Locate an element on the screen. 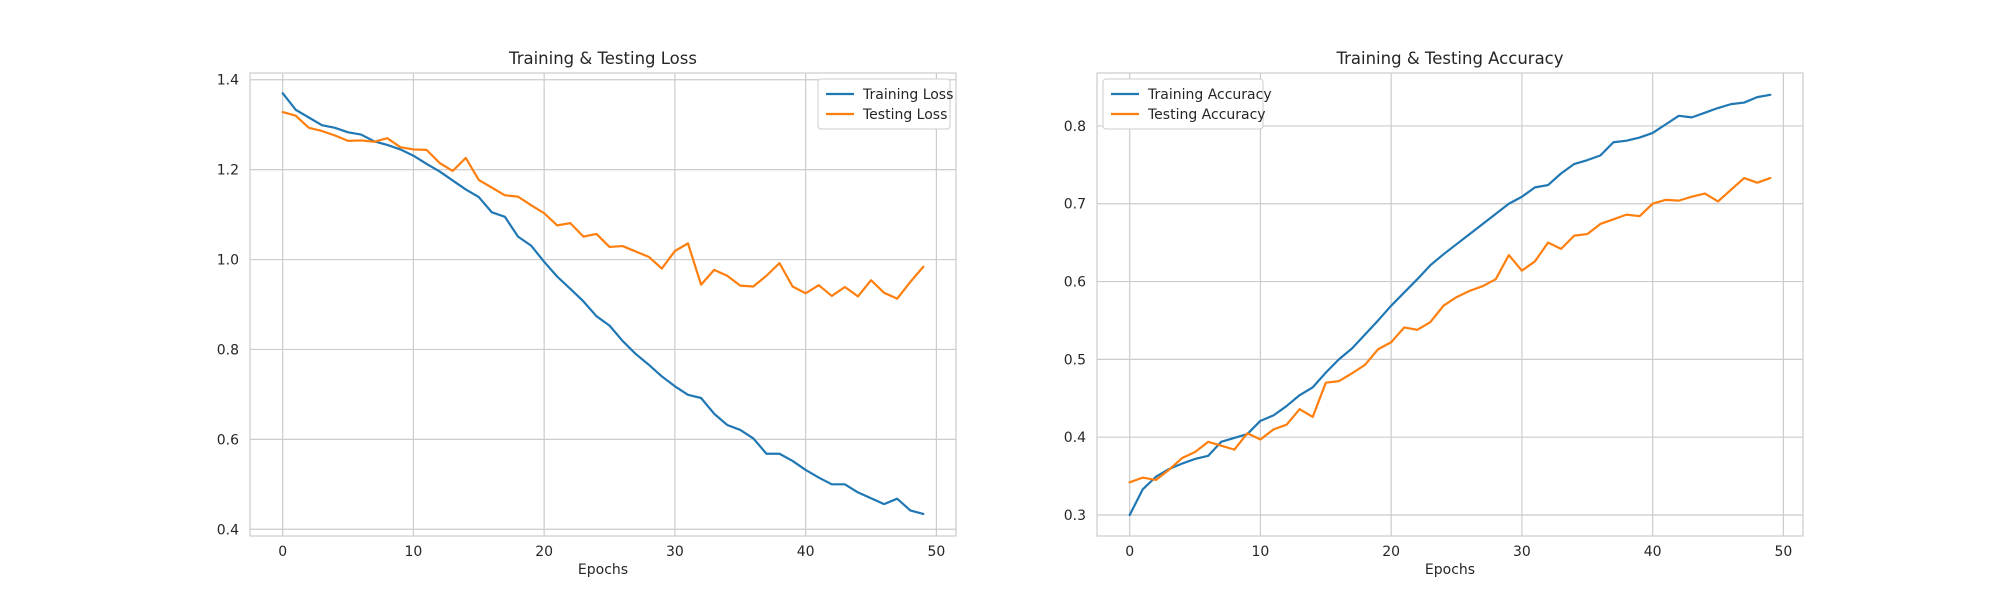 This screenshot has height=600, width=2000. legend-label-testing-loss: Testing Loss is located at coordinates (904, 115).